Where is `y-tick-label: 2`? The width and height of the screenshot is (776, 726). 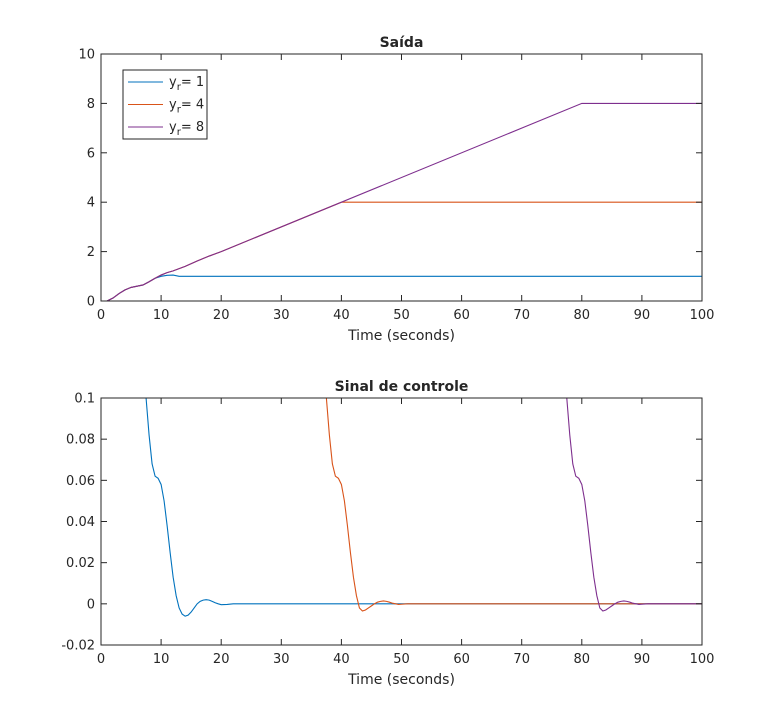
y-tick-label: 2 is located at coordinates (91, 252).